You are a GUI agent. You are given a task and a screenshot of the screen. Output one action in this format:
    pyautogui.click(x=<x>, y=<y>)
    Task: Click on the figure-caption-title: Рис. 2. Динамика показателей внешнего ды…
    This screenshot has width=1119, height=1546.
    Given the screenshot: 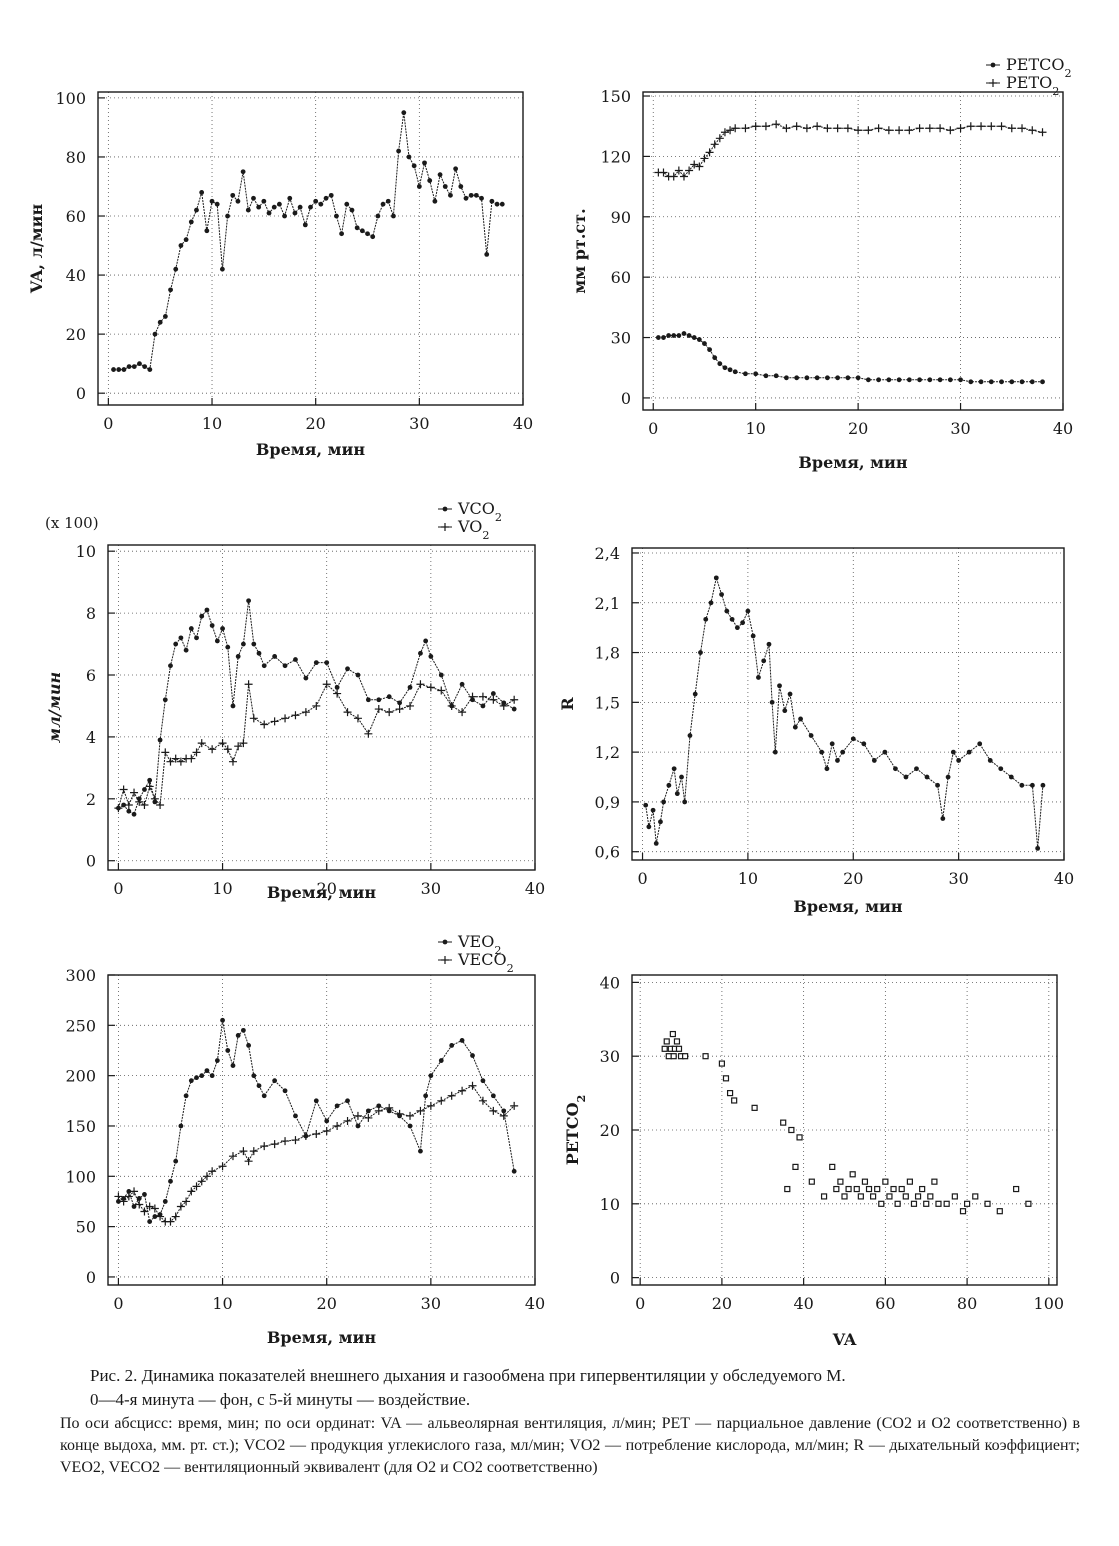 What is the action you would take?
    pyautogui.click(x=468, y=1375)
    